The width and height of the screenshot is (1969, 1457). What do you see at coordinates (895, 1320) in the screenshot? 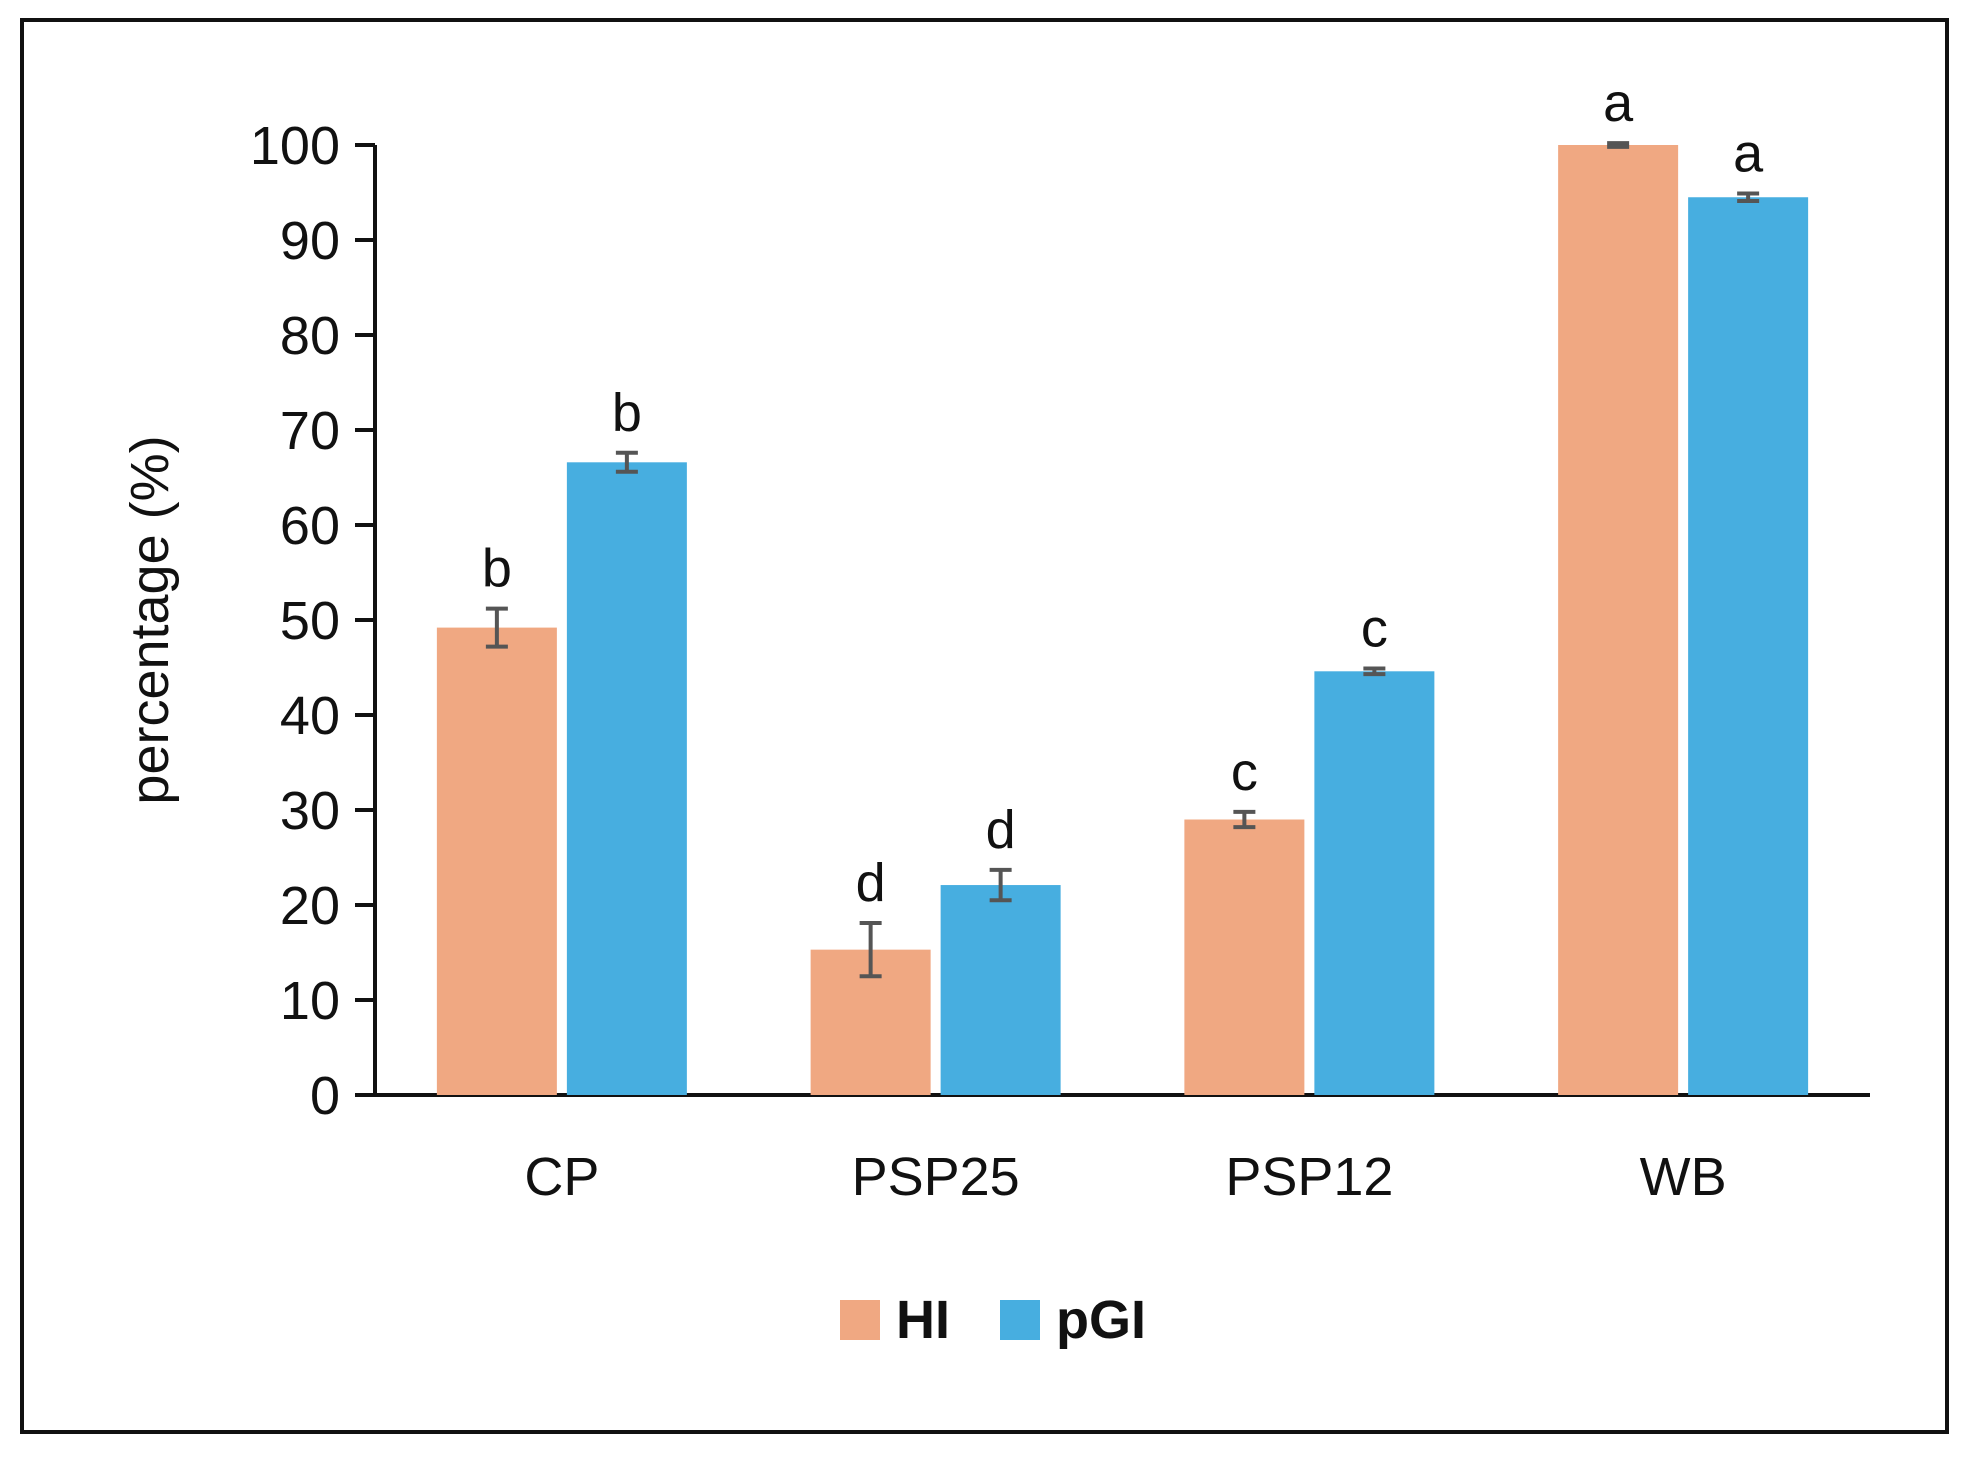
I see `legend-item-HI: HI` at bounding box center [895, 1320].